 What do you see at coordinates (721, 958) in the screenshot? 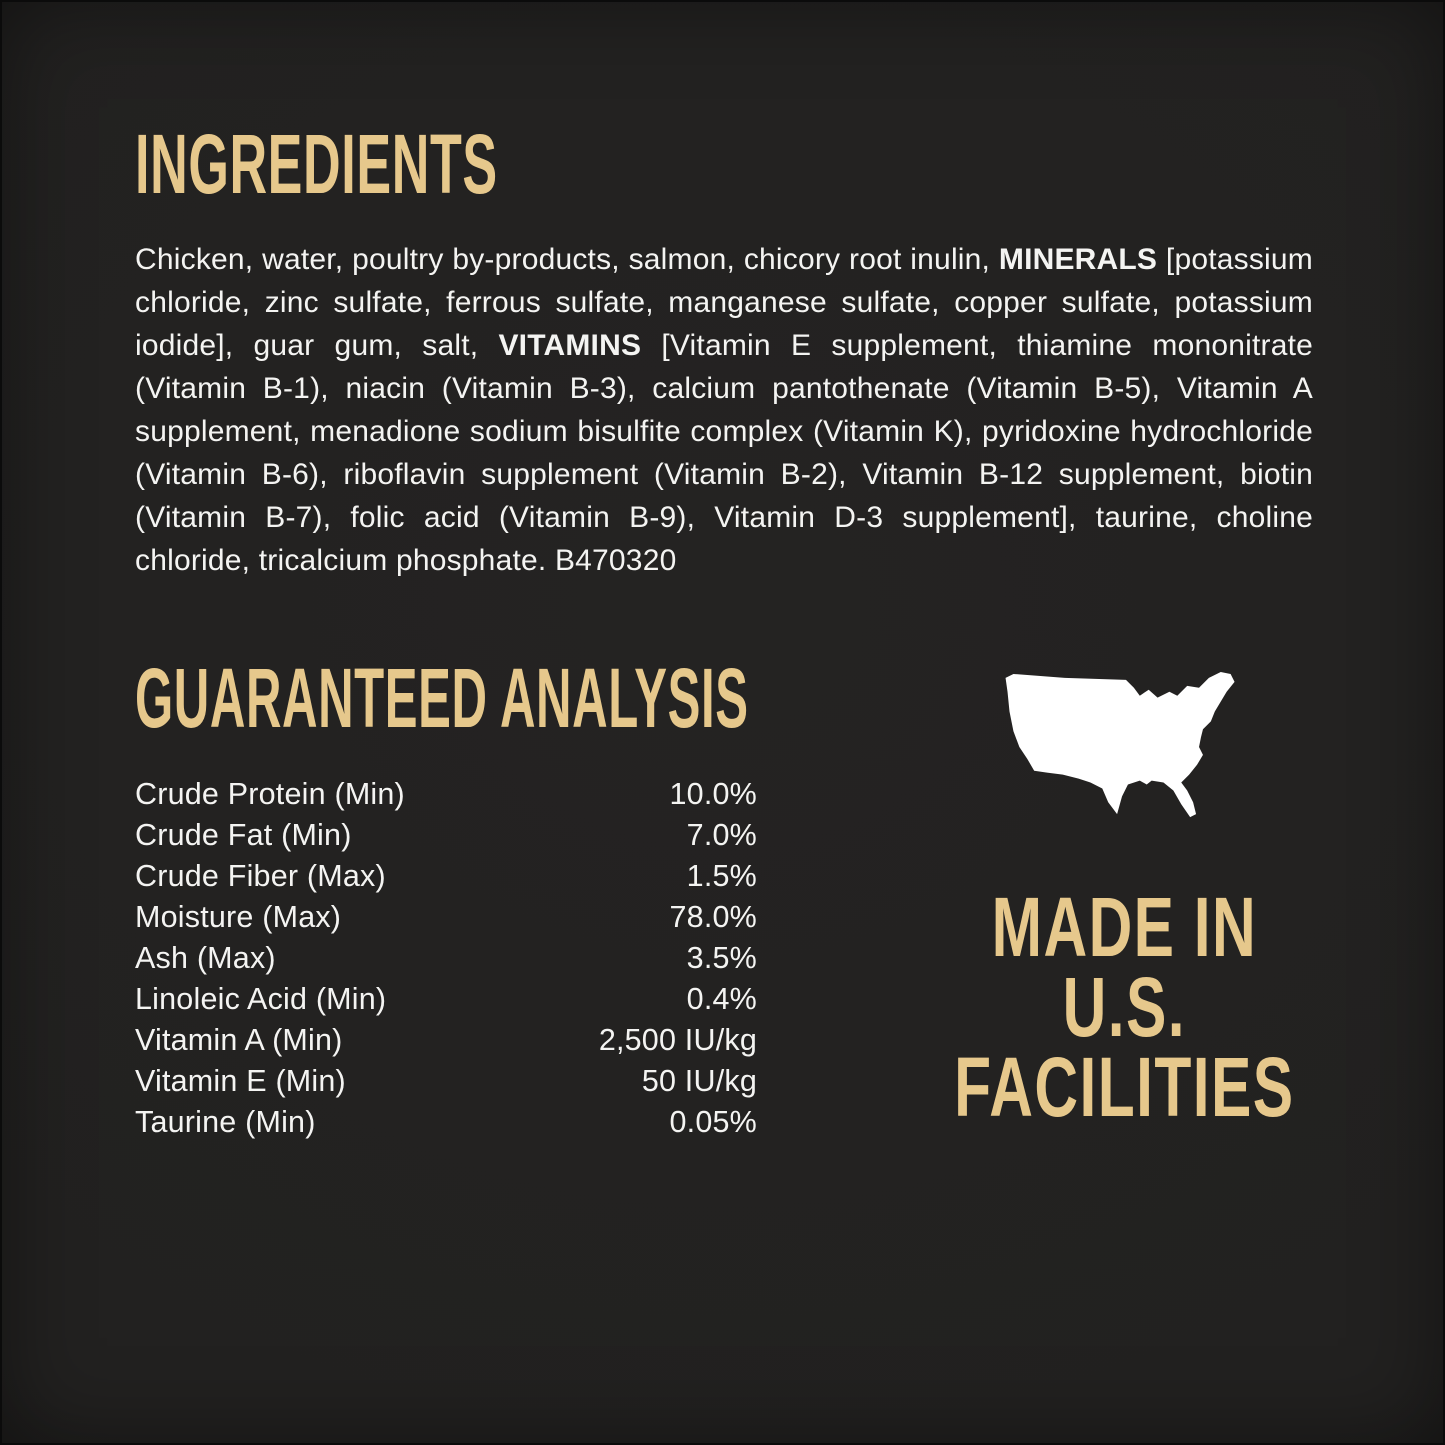
I see `analysis-row-value: 3.5%` at bounding box center [721, 958].